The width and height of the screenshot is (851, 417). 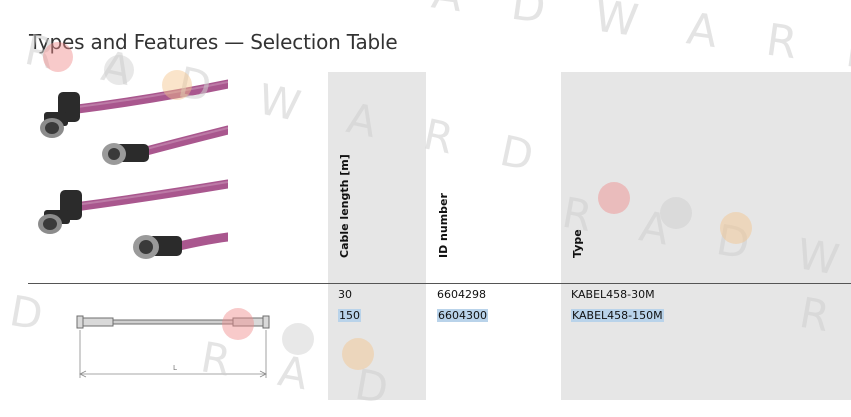 What do you see at coordinates (175, 368) in the screenshot?
I see `svg-text: L` at bounding box center [175, 368].